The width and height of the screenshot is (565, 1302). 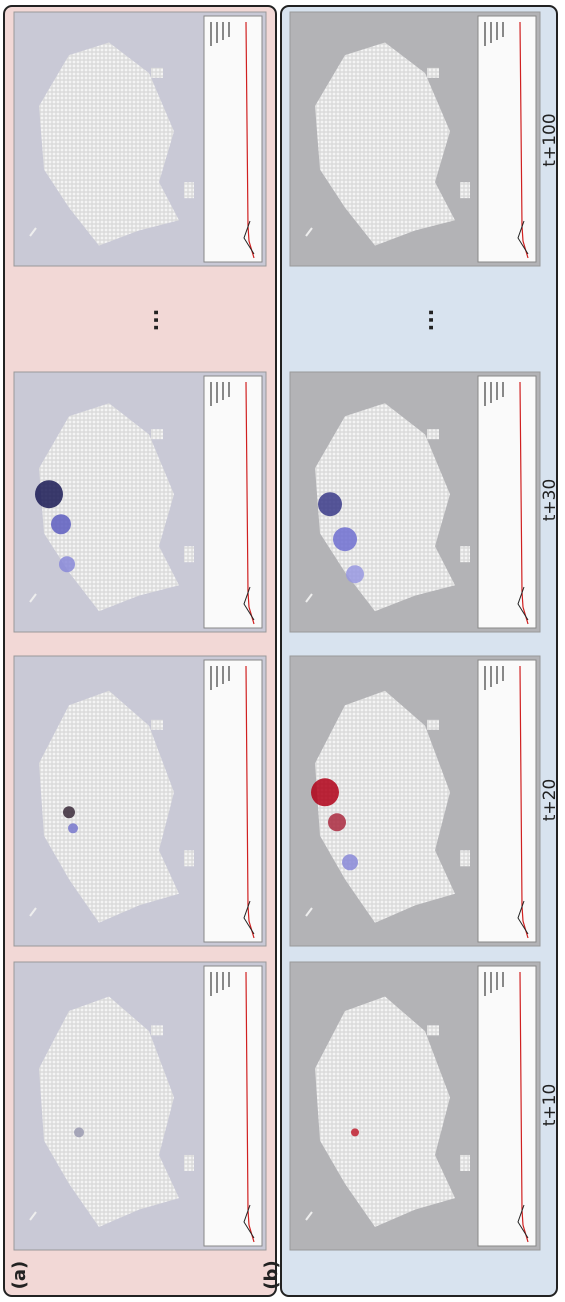 What do you see at coordinates (550, 139) in the screenshot?
I see `time-label: t+100` at bounding box center [550, 139].